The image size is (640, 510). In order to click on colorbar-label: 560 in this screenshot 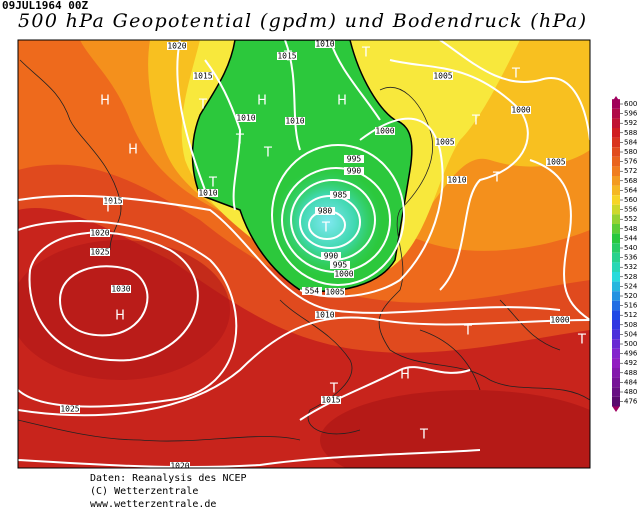, I will do `click(630, 200)`.